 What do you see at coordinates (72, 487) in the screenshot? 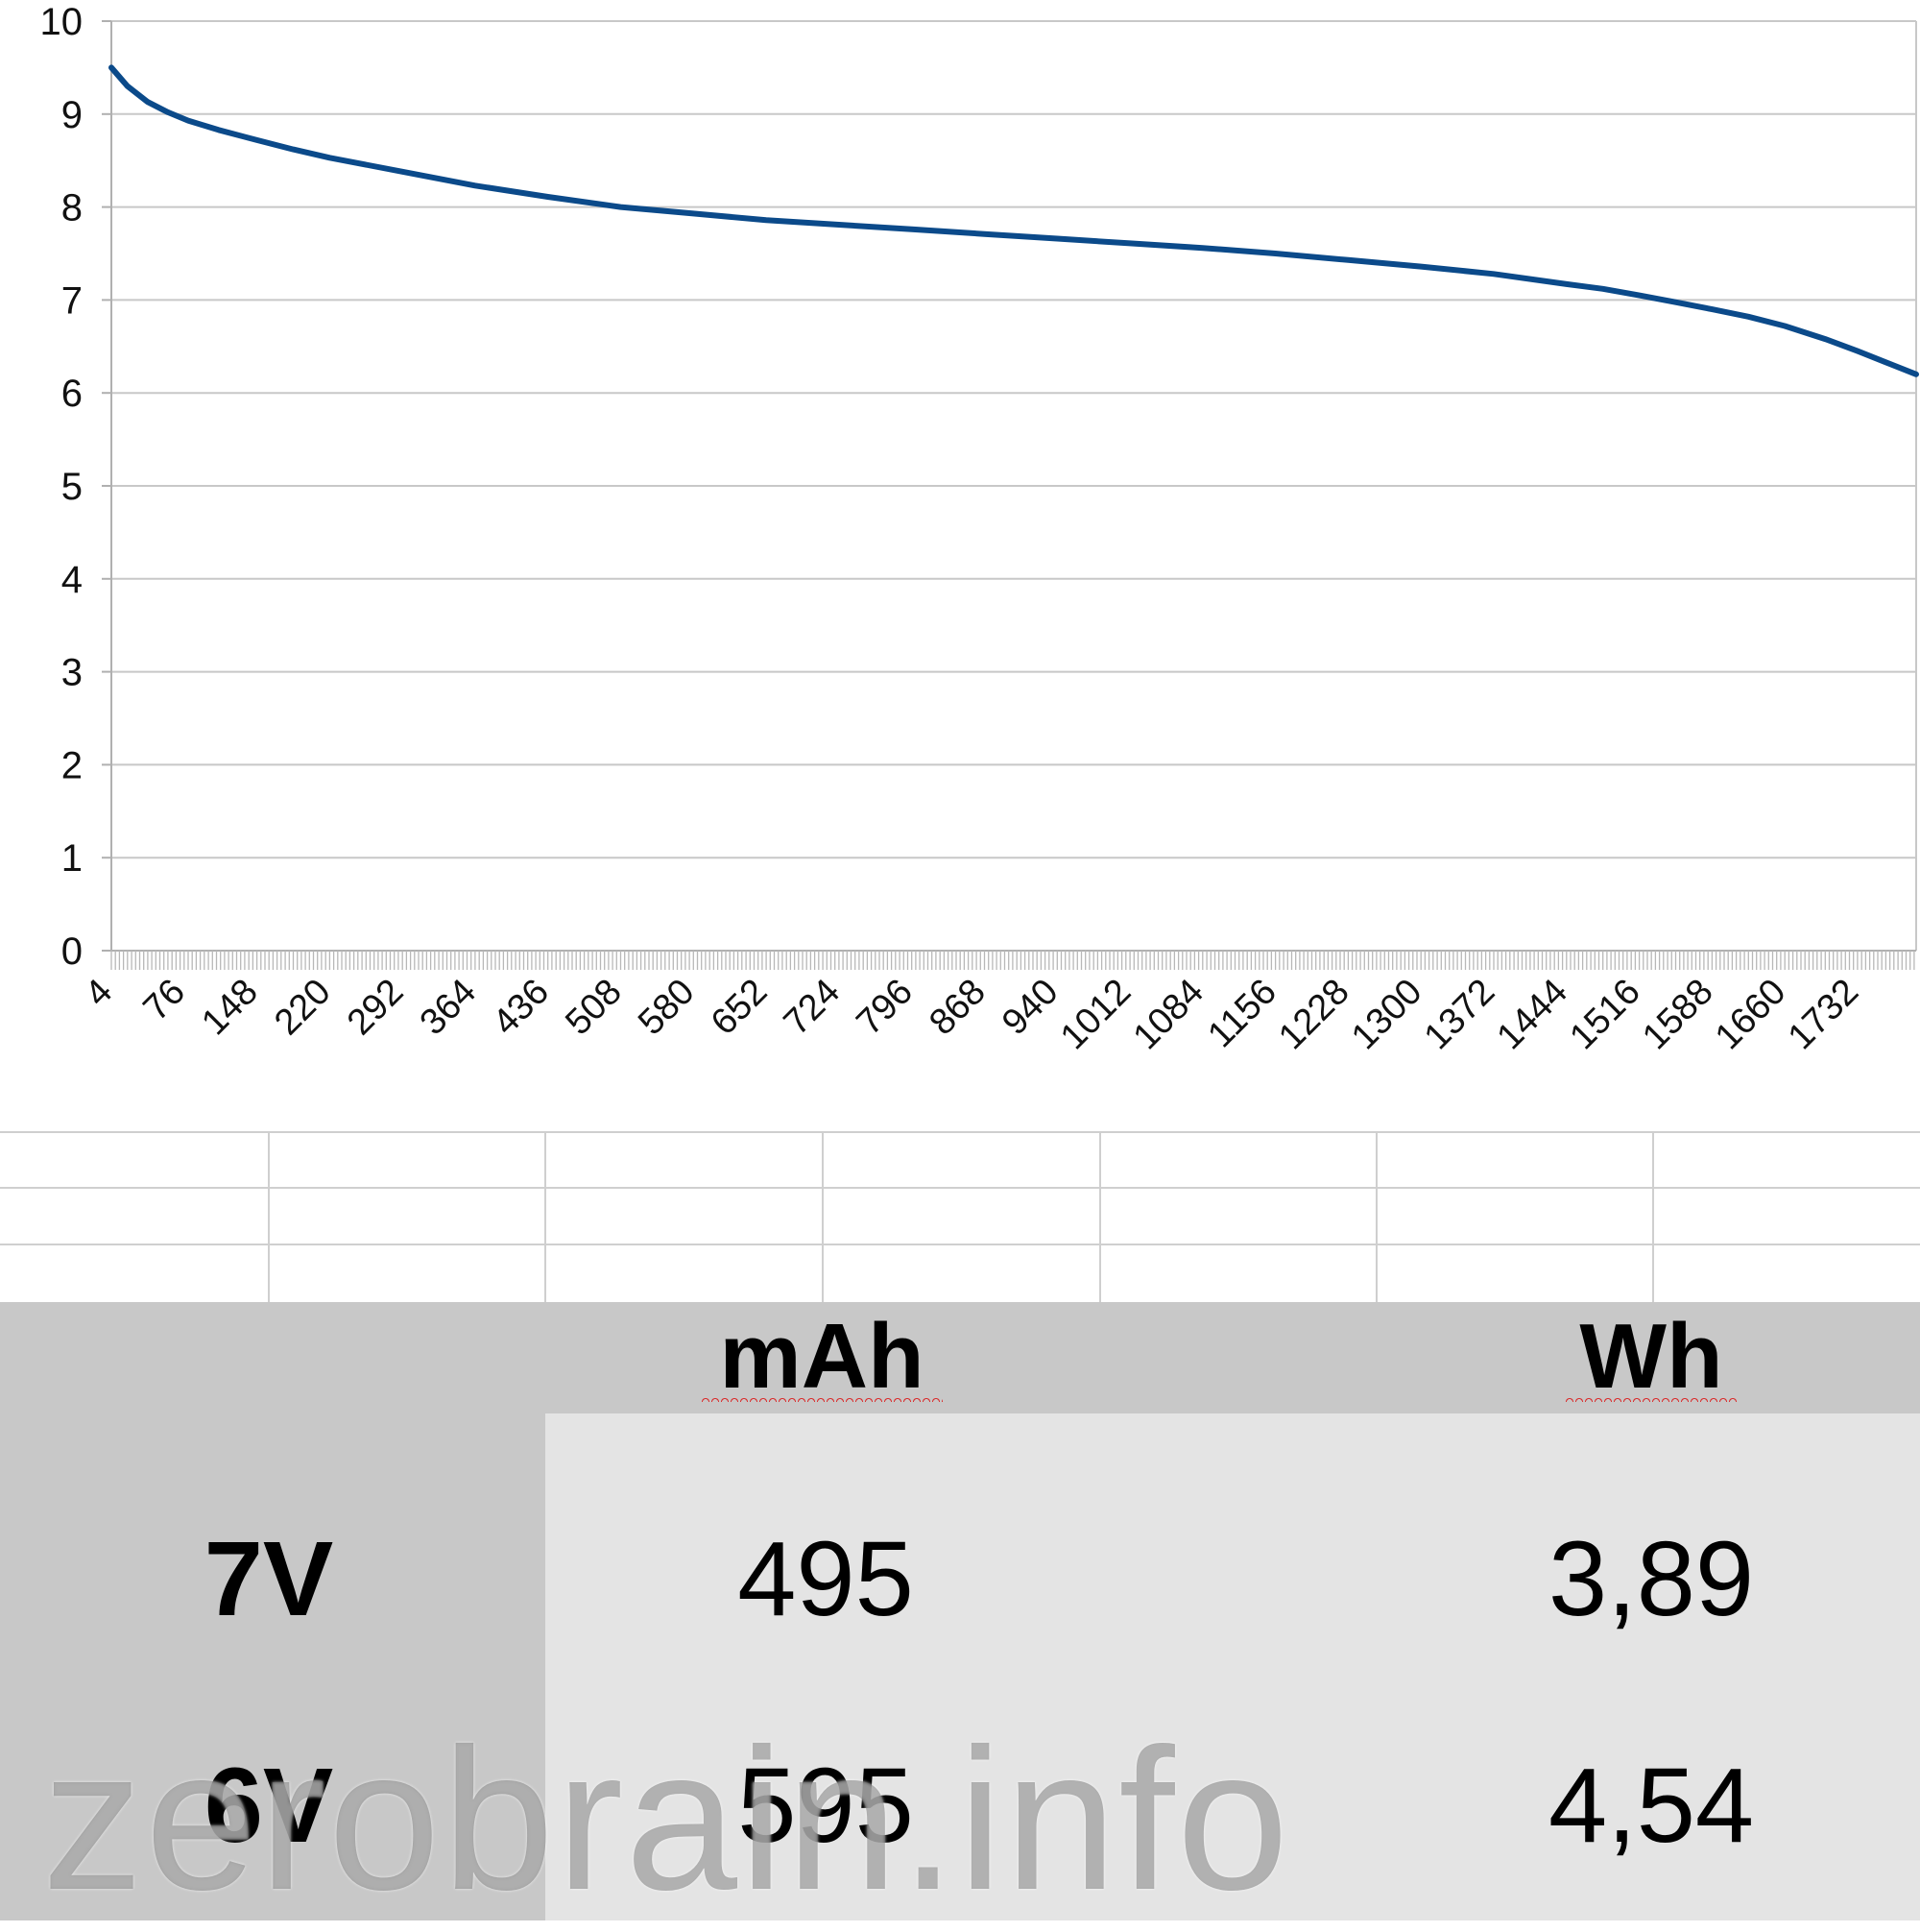
I see `y-tick-label: 5` at bounding box center [72, 487].